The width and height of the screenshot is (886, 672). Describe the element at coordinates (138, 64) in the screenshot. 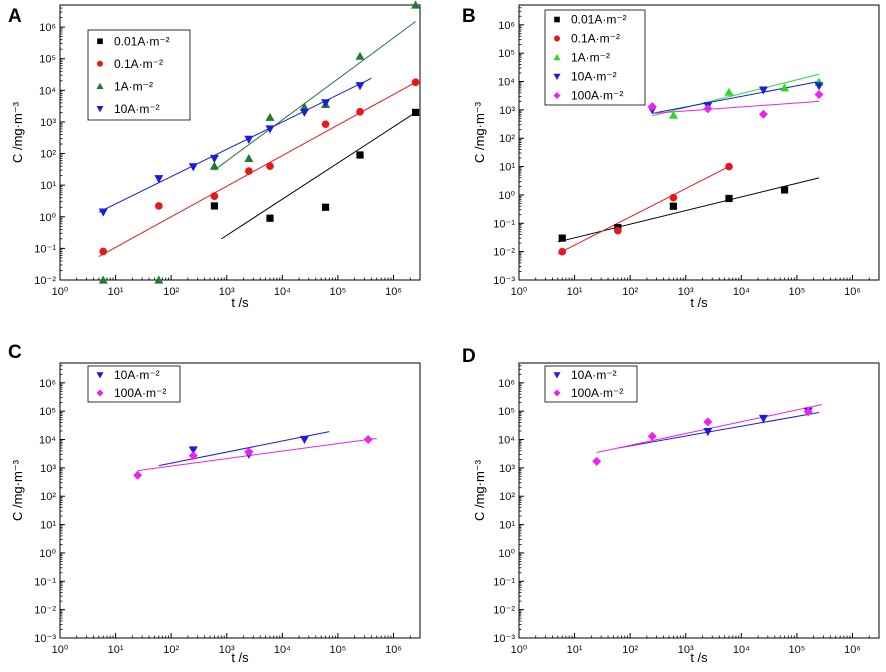

I see `legend-label: 0.1A·m⁻²` at that location.